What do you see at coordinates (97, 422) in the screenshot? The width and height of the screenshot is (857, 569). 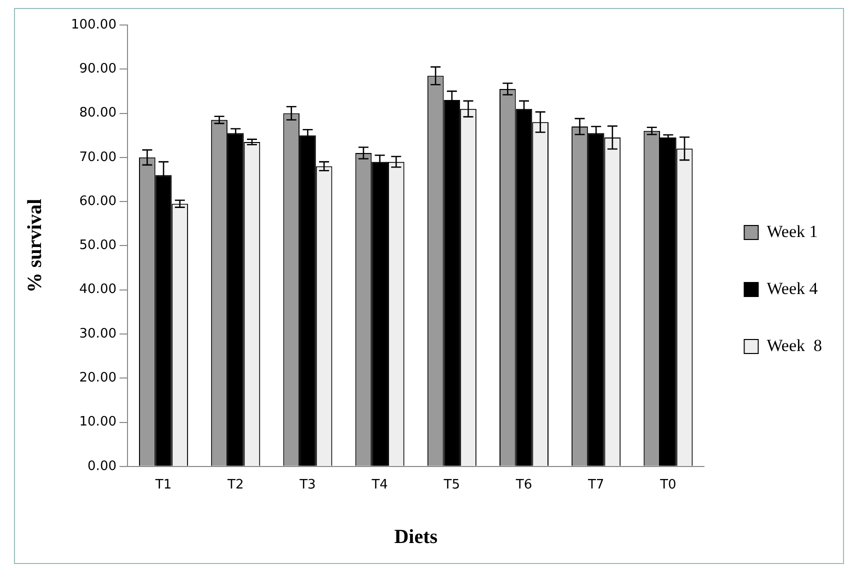 I see `y-tick-label: 10.00` at bounding box center [97, 422].